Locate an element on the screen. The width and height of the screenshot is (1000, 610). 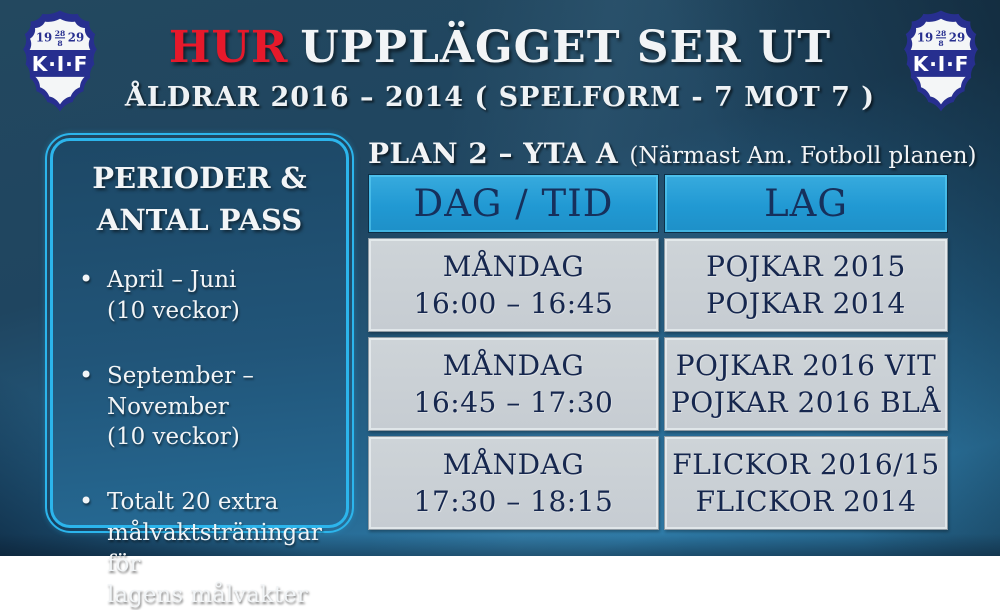
team-label: FLICKOR 2014 is located at coordinates (806, 502).